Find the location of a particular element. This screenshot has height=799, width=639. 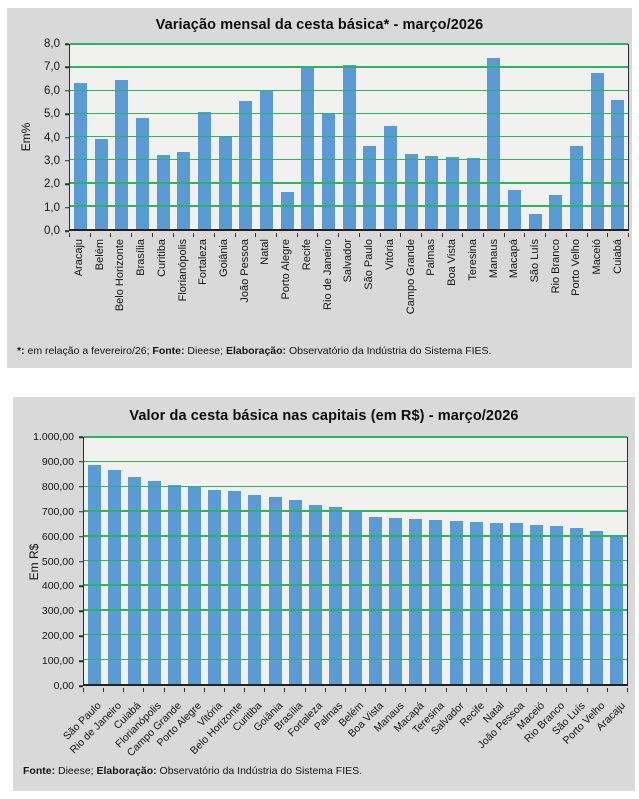

chart-bar-belem is located at coordinates (101, 183).